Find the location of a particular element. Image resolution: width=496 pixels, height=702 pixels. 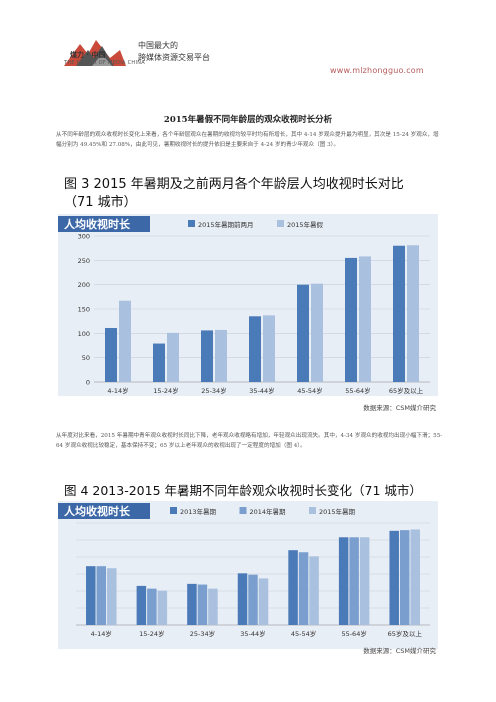

y-tick-label: 200 is located at coordinates (84, 285).